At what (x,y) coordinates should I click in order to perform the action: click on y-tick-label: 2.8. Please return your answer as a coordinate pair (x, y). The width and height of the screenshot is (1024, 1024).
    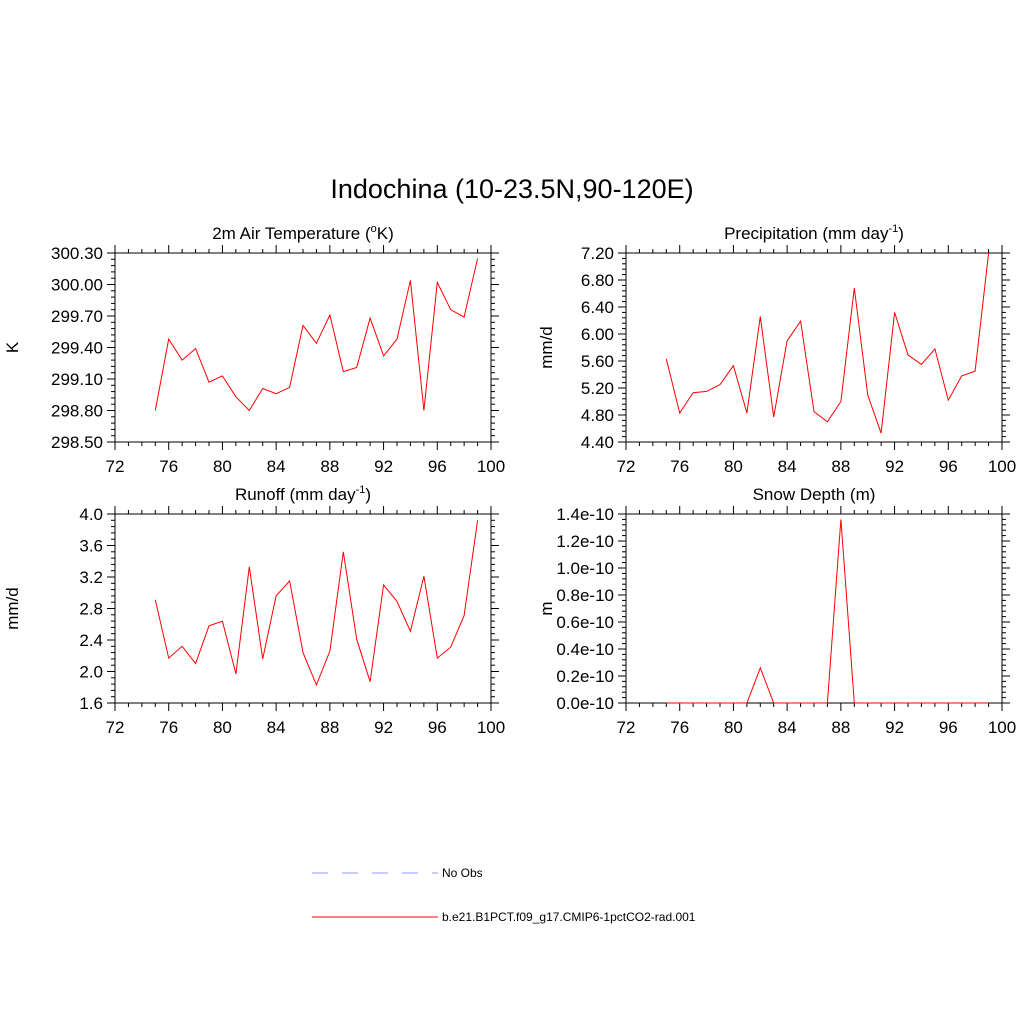
    Looking at the image, I should click on (91, 609).